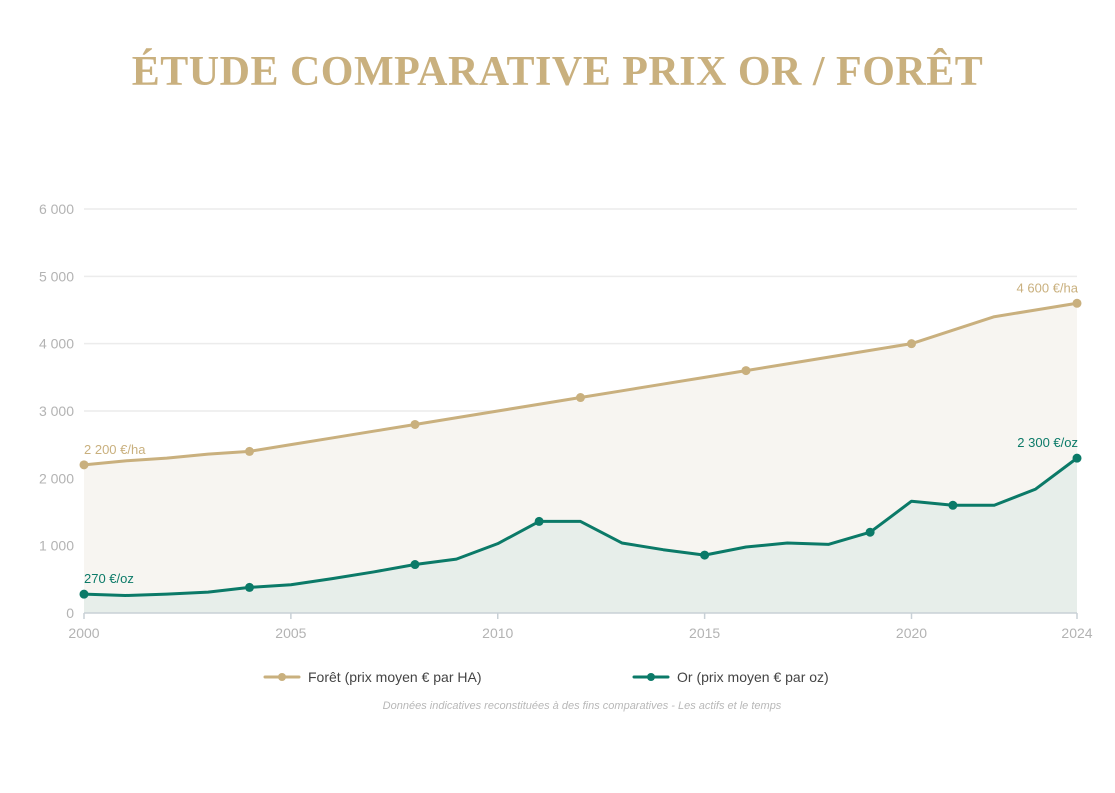  What do you see at coordinates (753, 677) in the screenshot?
I see `legend-label: Or (prix moyen € par oz)` at bounding box center [753, 677].